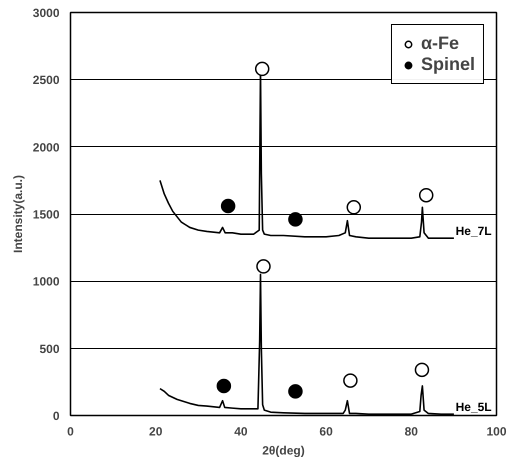 The height and width of the screenshot is (464, 516). Describe the element at coordinates (70, 431) in the screenshot. I see `x-tick-label: 0` at that location.